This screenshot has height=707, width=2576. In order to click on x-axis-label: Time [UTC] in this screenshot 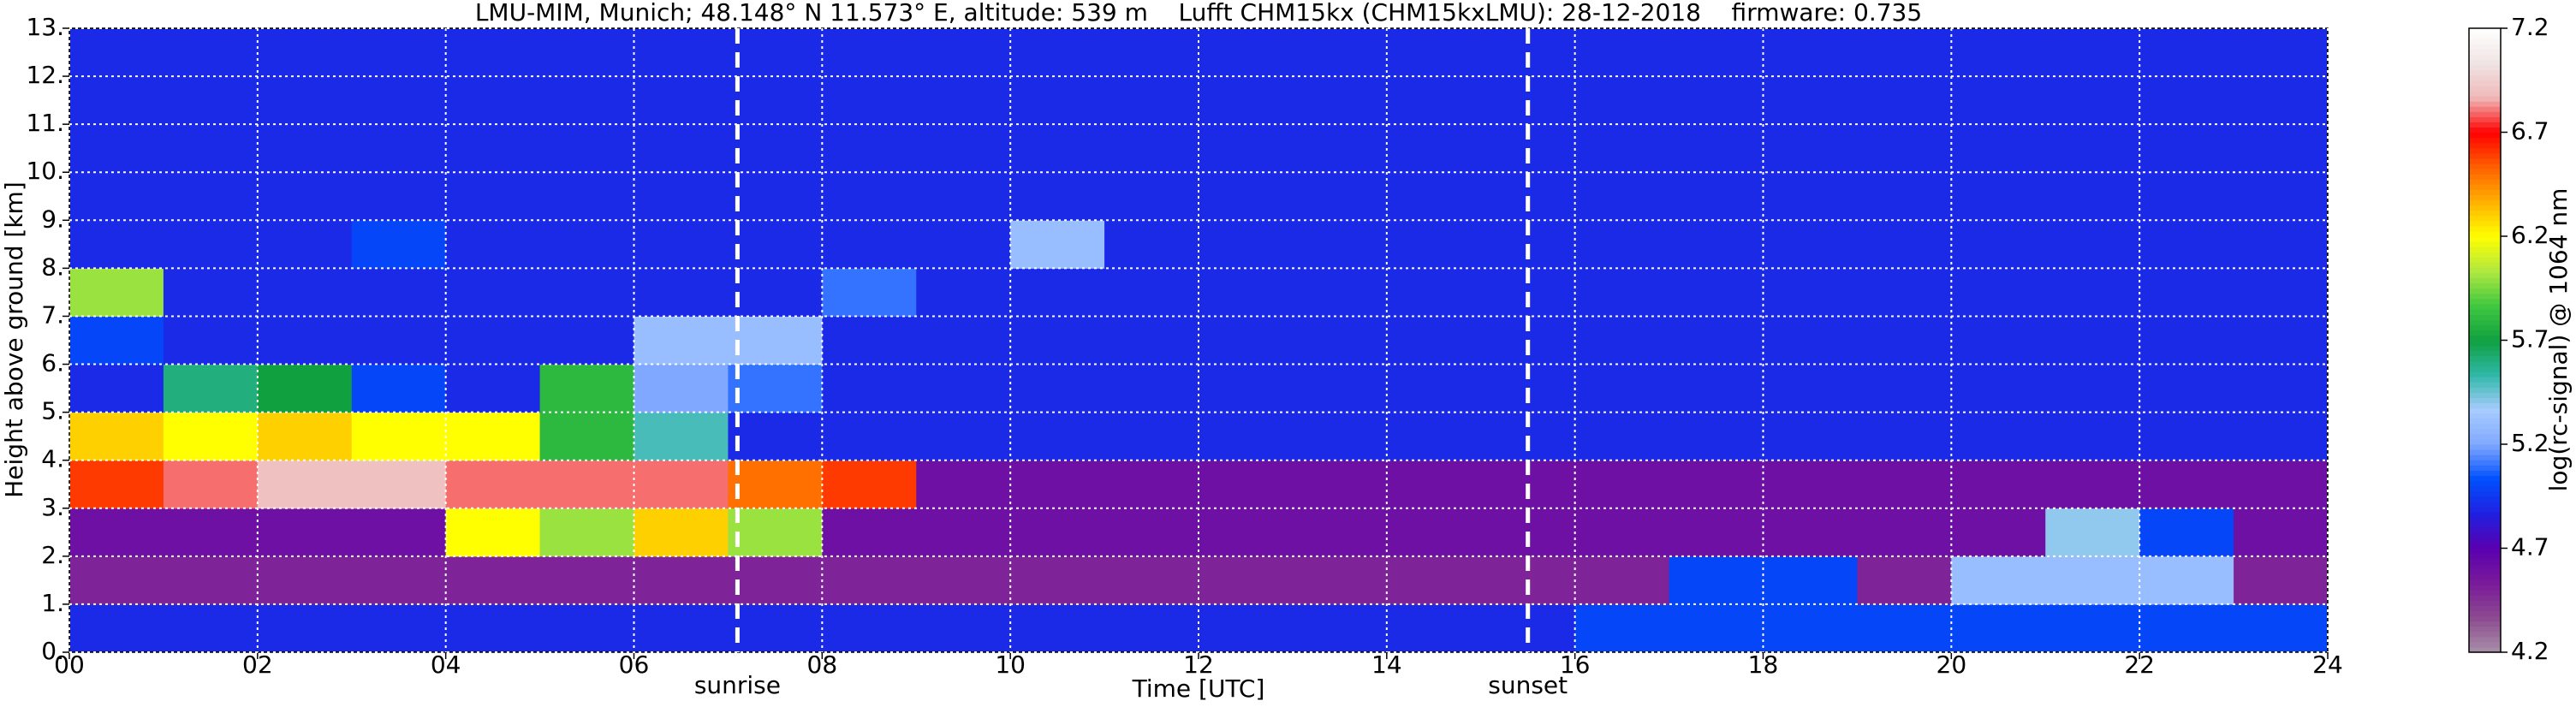, I will do `click(1198, 688)`.